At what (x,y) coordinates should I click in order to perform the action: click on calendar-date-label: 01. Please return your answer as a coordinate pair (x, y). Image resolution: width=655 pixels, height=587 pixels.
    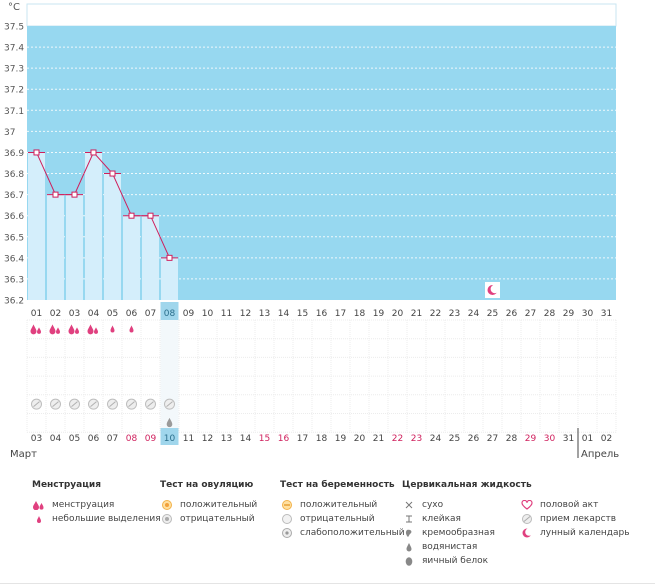
    Looking at the image, I should click on (587, 439).